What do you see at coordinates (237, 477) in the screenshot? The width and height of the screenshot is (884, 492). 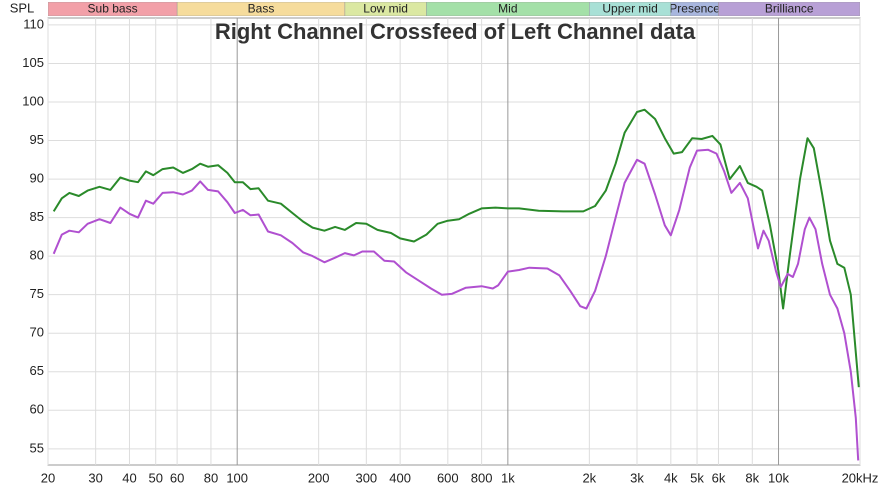 I see `x-tick-label: 100` at bounding box center [237, 477].